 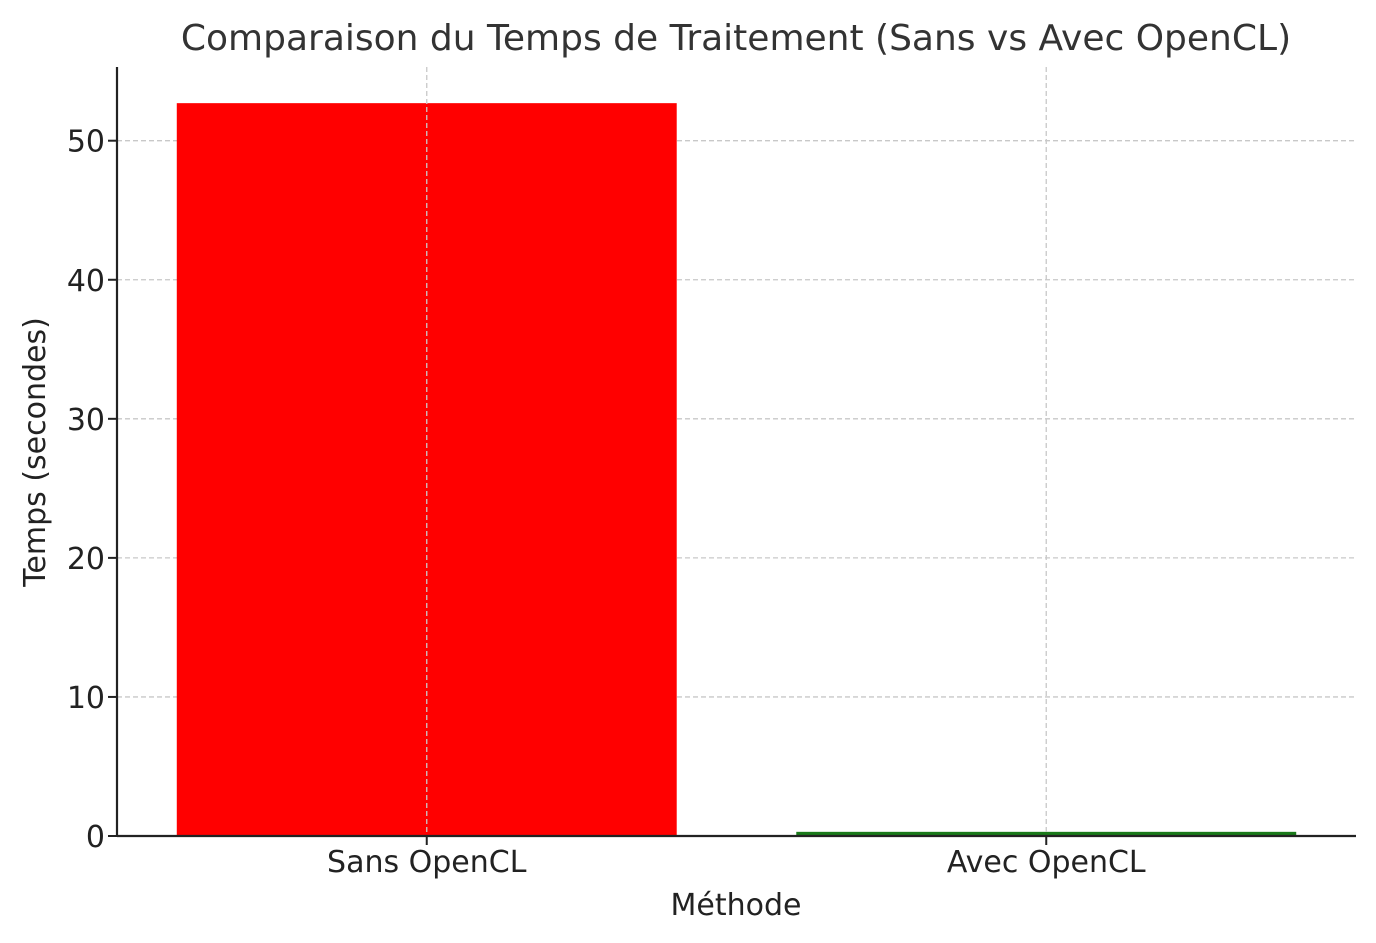 What do you see at coordinates (95, 837) in the screenshot?
I see `y-tick-label: 0` at bounding box center [95, 837].